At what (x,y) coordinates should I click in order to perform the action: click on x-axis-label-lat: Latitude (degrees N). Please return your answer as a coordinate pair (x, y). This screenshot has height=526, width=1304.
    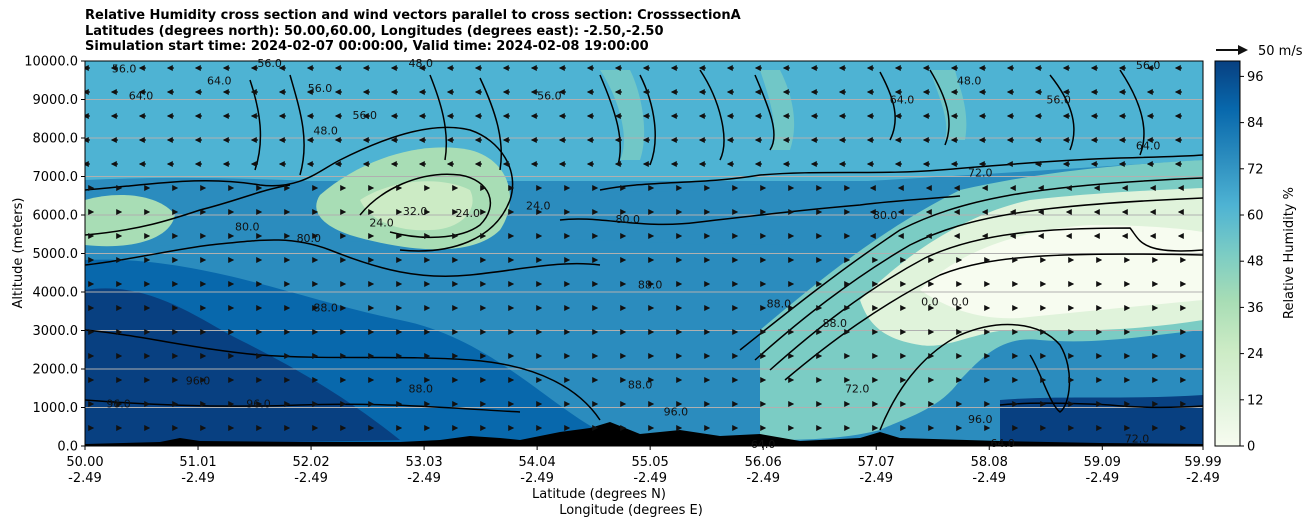
    Looking at the image, I should click on (599, 494).